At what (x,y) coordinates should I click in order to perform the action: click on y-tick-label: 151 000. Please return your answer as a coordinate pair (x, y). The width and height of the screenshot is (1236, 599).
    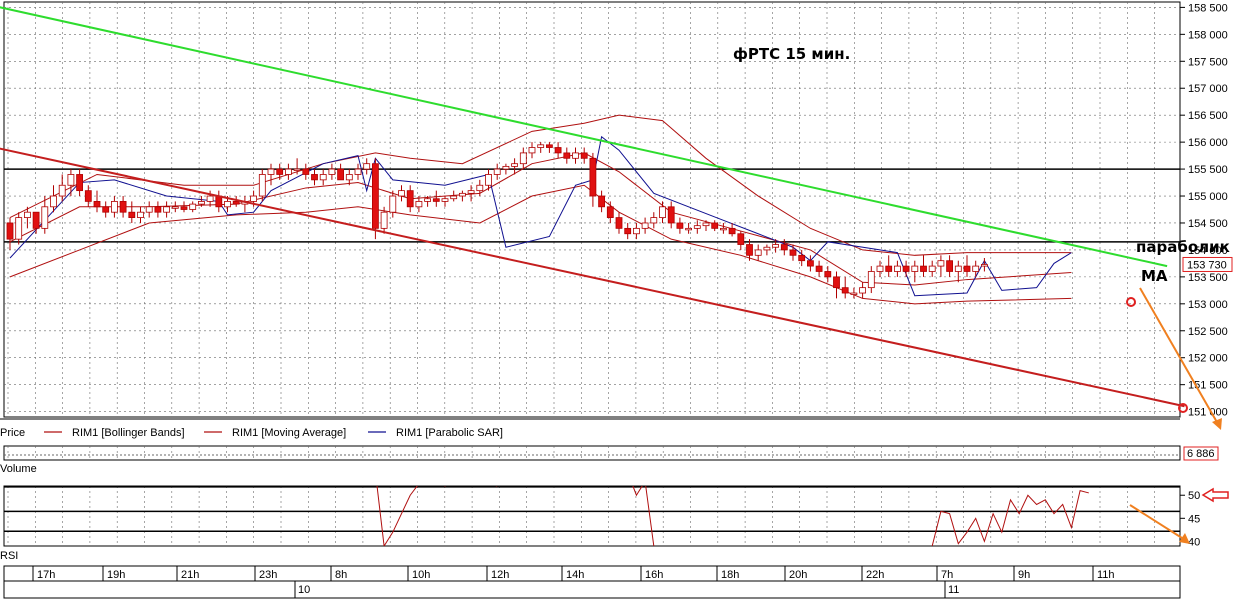
    Looking at the image, I should click on (1208, 413).